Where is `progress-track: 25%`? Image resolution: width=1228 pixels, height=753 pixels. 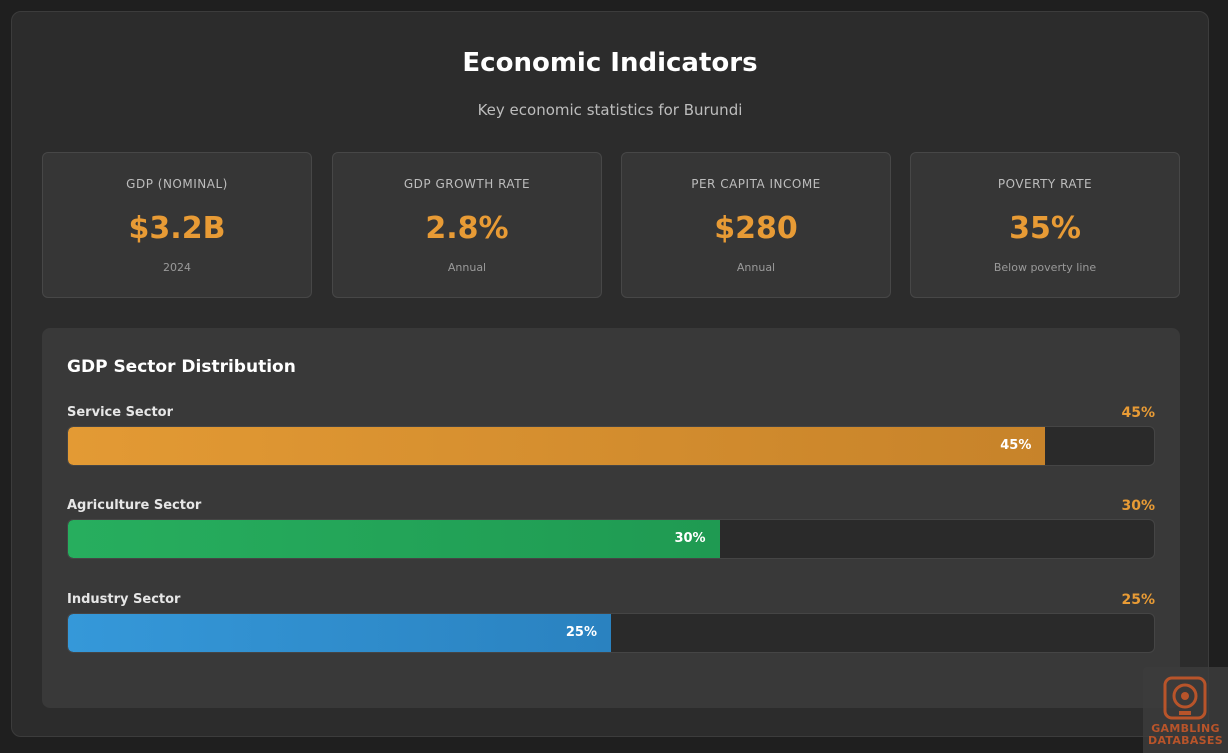
progress-track: 25% is located at coordinates (611, 633).